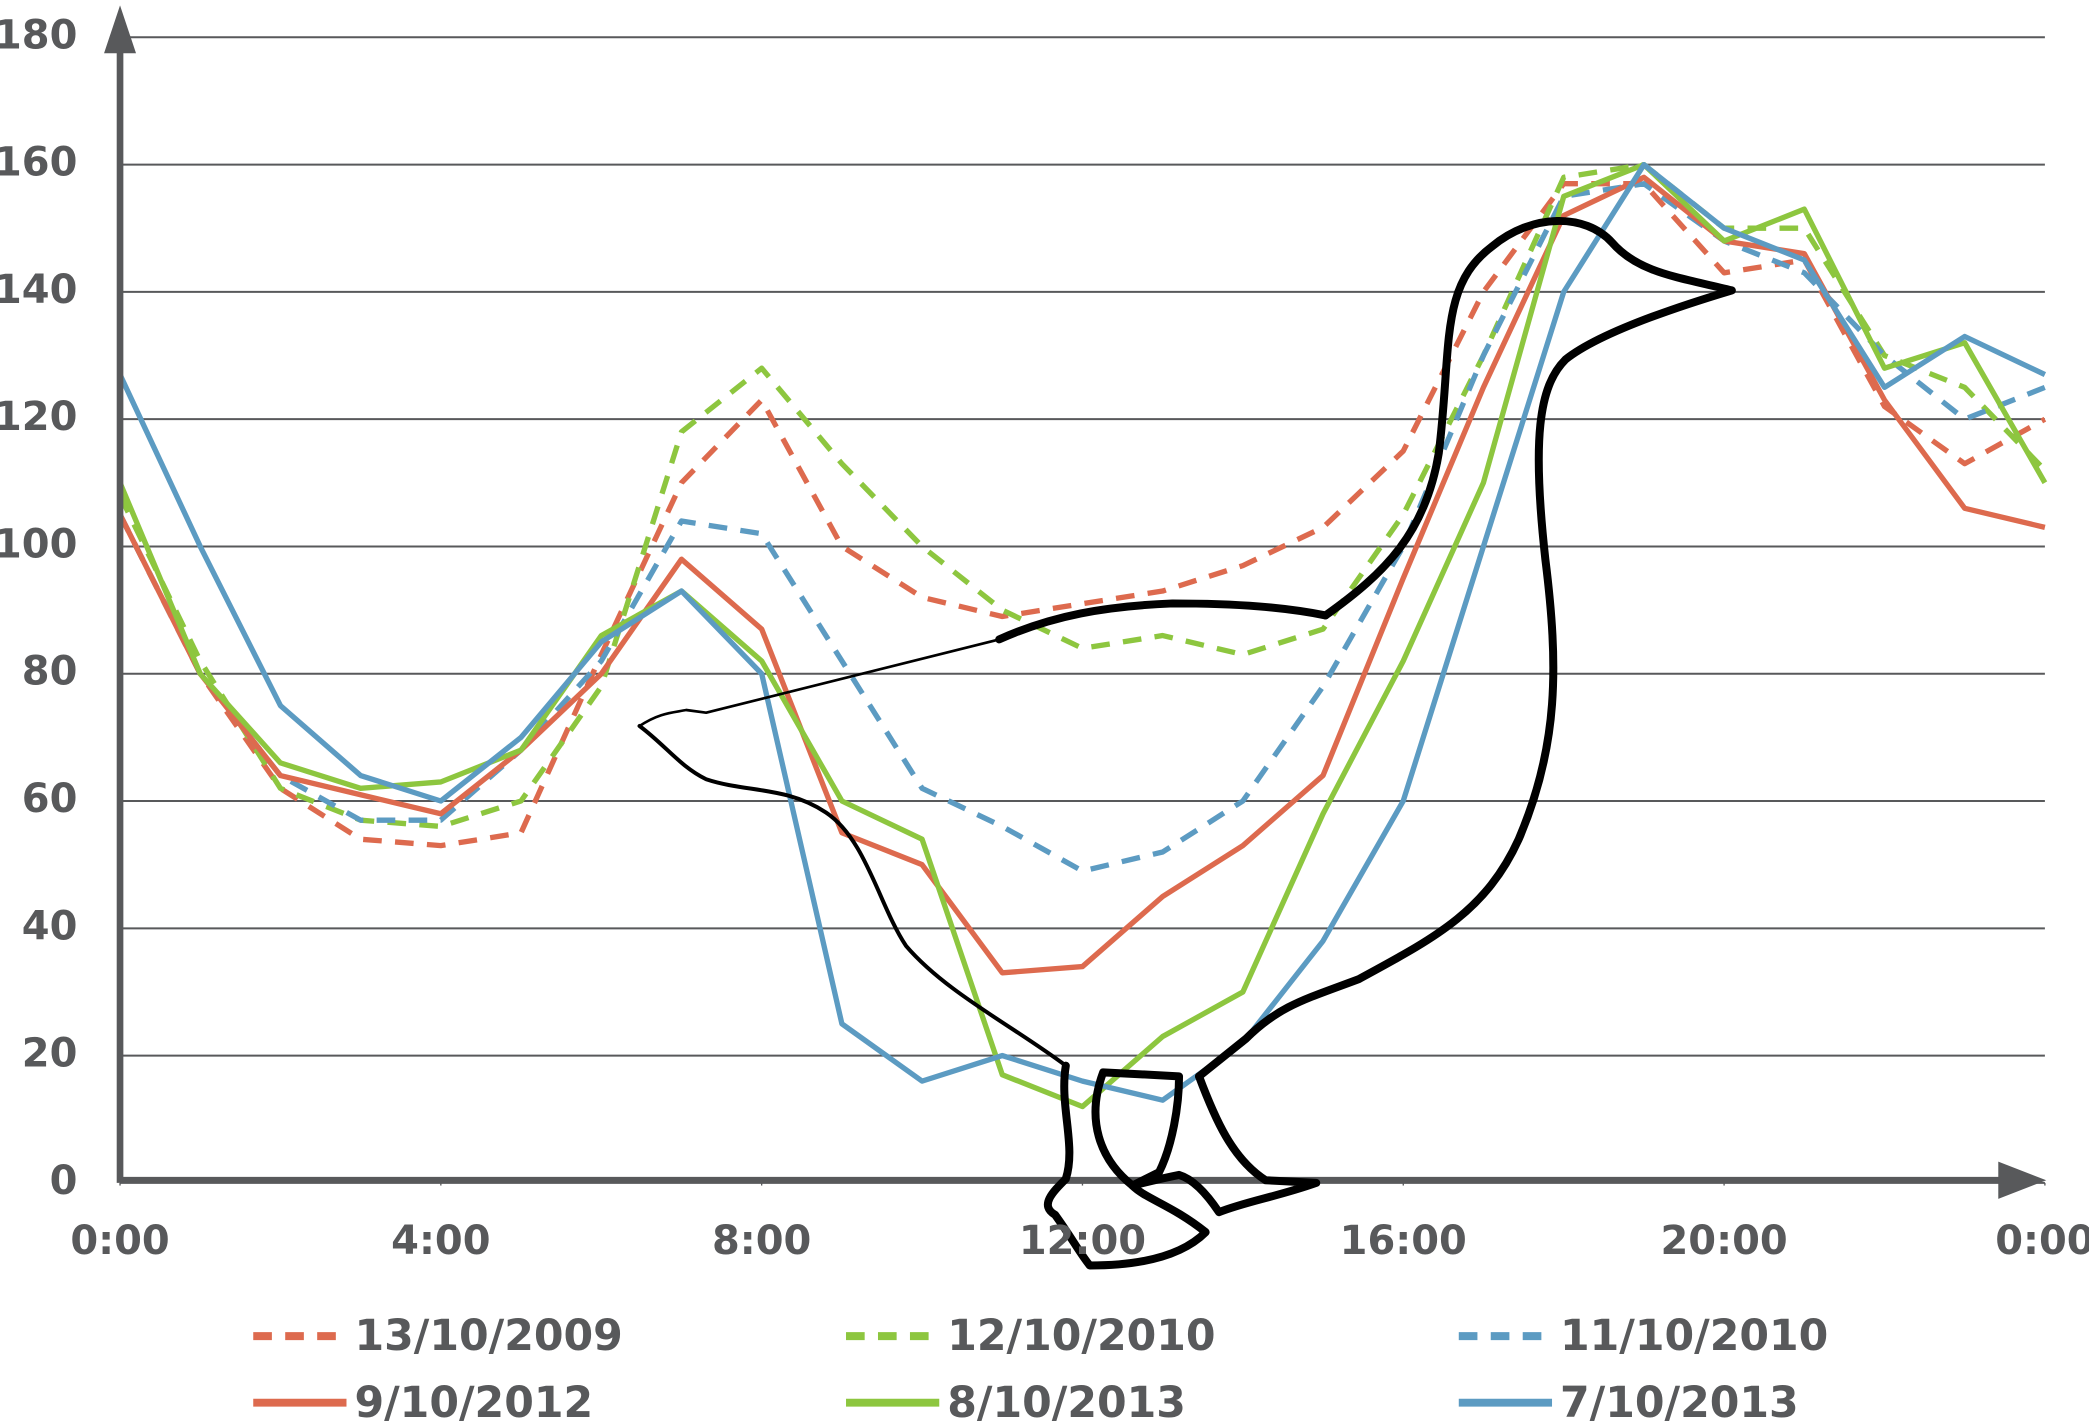 This screenshot has width=2089, height=1424. What do you see at coordinates (38, 35) in the screenshot?
I see `y-tick-label: 180` at bounding box center [38, 35].